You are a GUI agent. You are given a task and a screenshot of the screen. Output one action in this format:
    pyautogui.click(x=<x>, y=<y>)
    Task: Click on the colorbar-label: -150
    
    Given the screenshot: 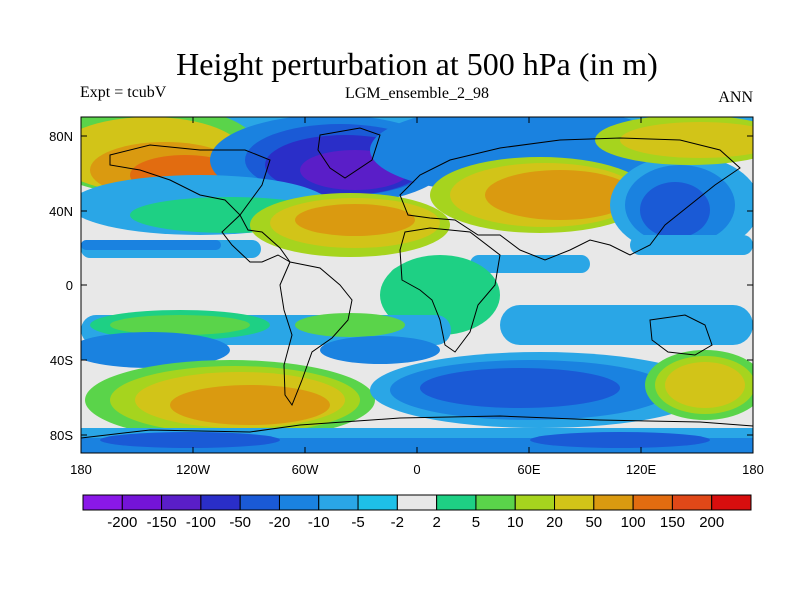 What is the action you would take?
    pyautogui.click(x=162, y=522)
    